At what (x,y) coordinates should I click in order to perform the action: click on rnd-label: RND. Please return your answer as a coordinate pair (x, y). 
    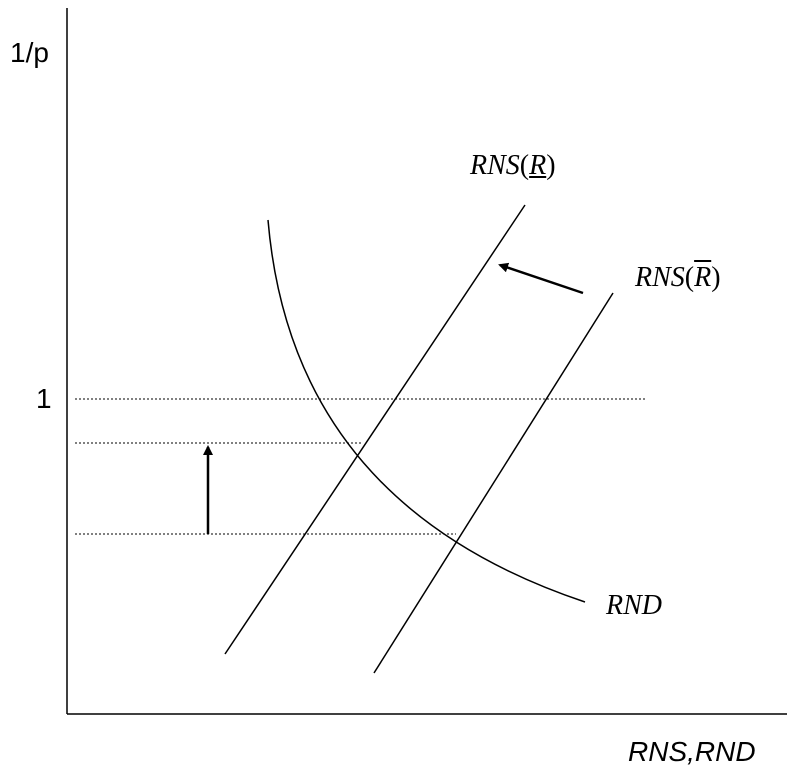
    Looking at the image, I should click on (634, 605).